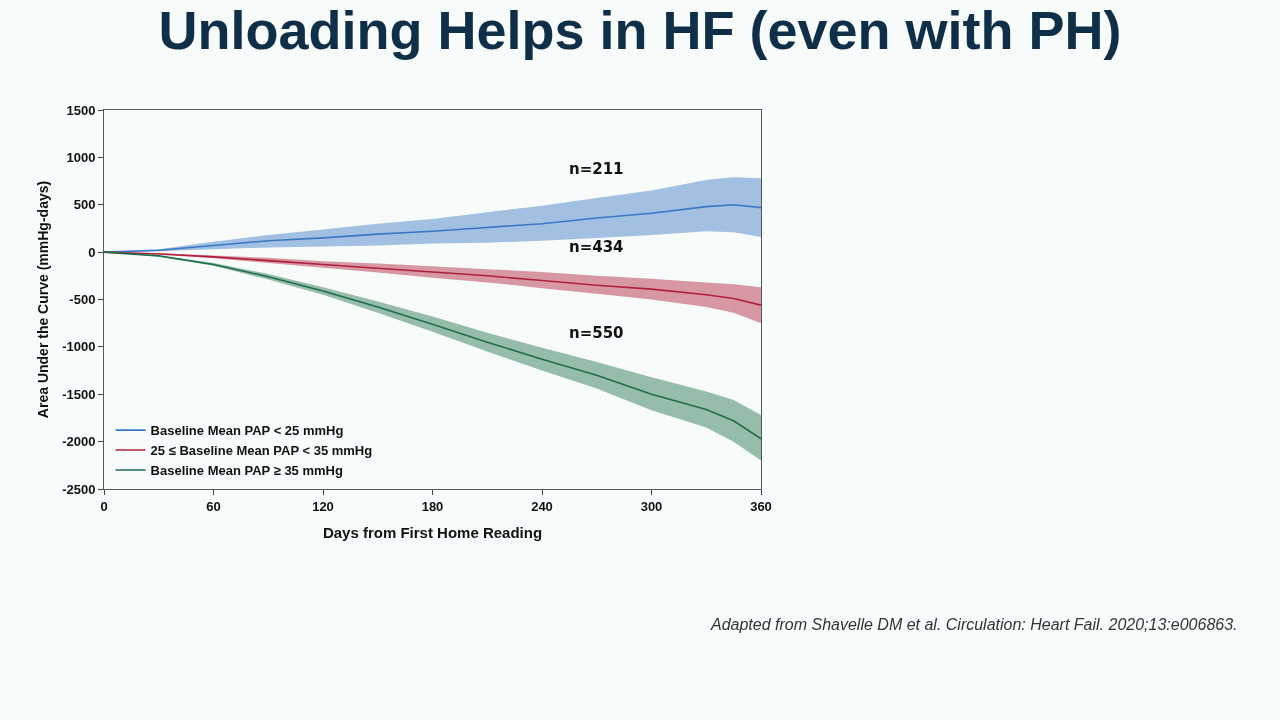 This screenshot has height=720, width=1280. I want to click on chart-title: Unloading Helps in HF (even with PH), so click(640, 30).